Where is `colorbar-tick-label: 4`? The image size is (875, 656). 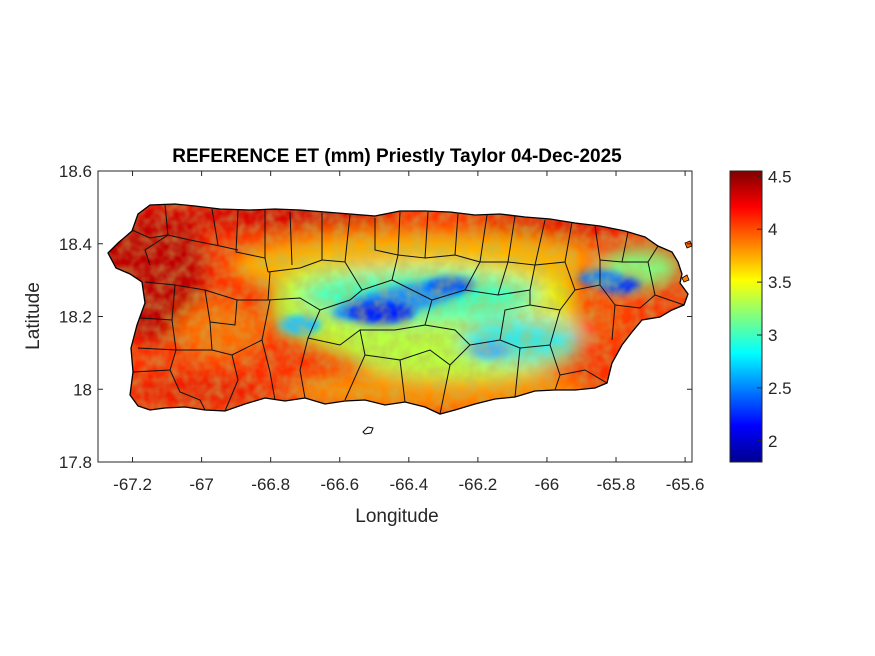 colorbar-tick-label: 4 is located at coordinates (772, 229).